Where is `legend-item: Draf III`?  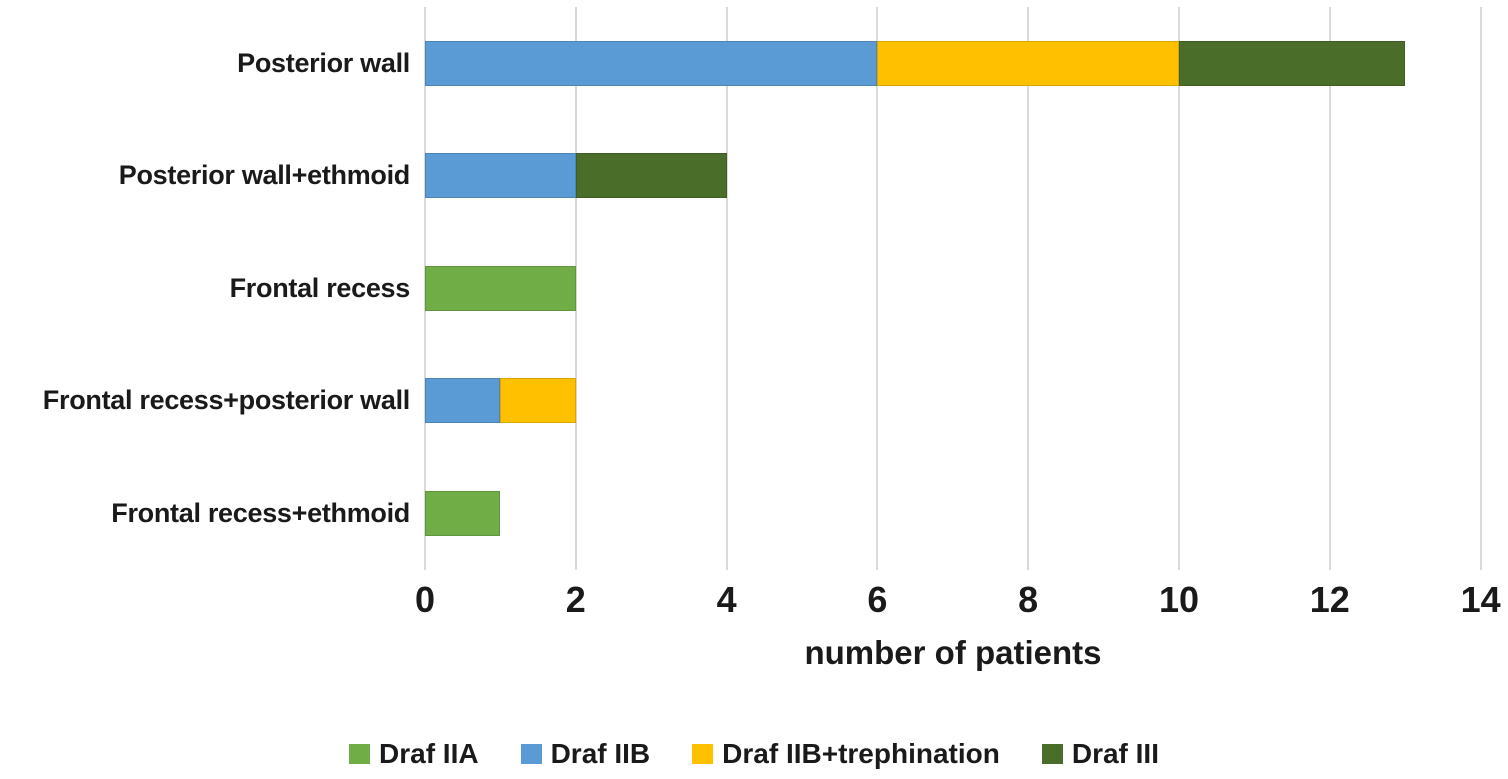 legend-item: Draf III is located at coordinates (1100, 754).